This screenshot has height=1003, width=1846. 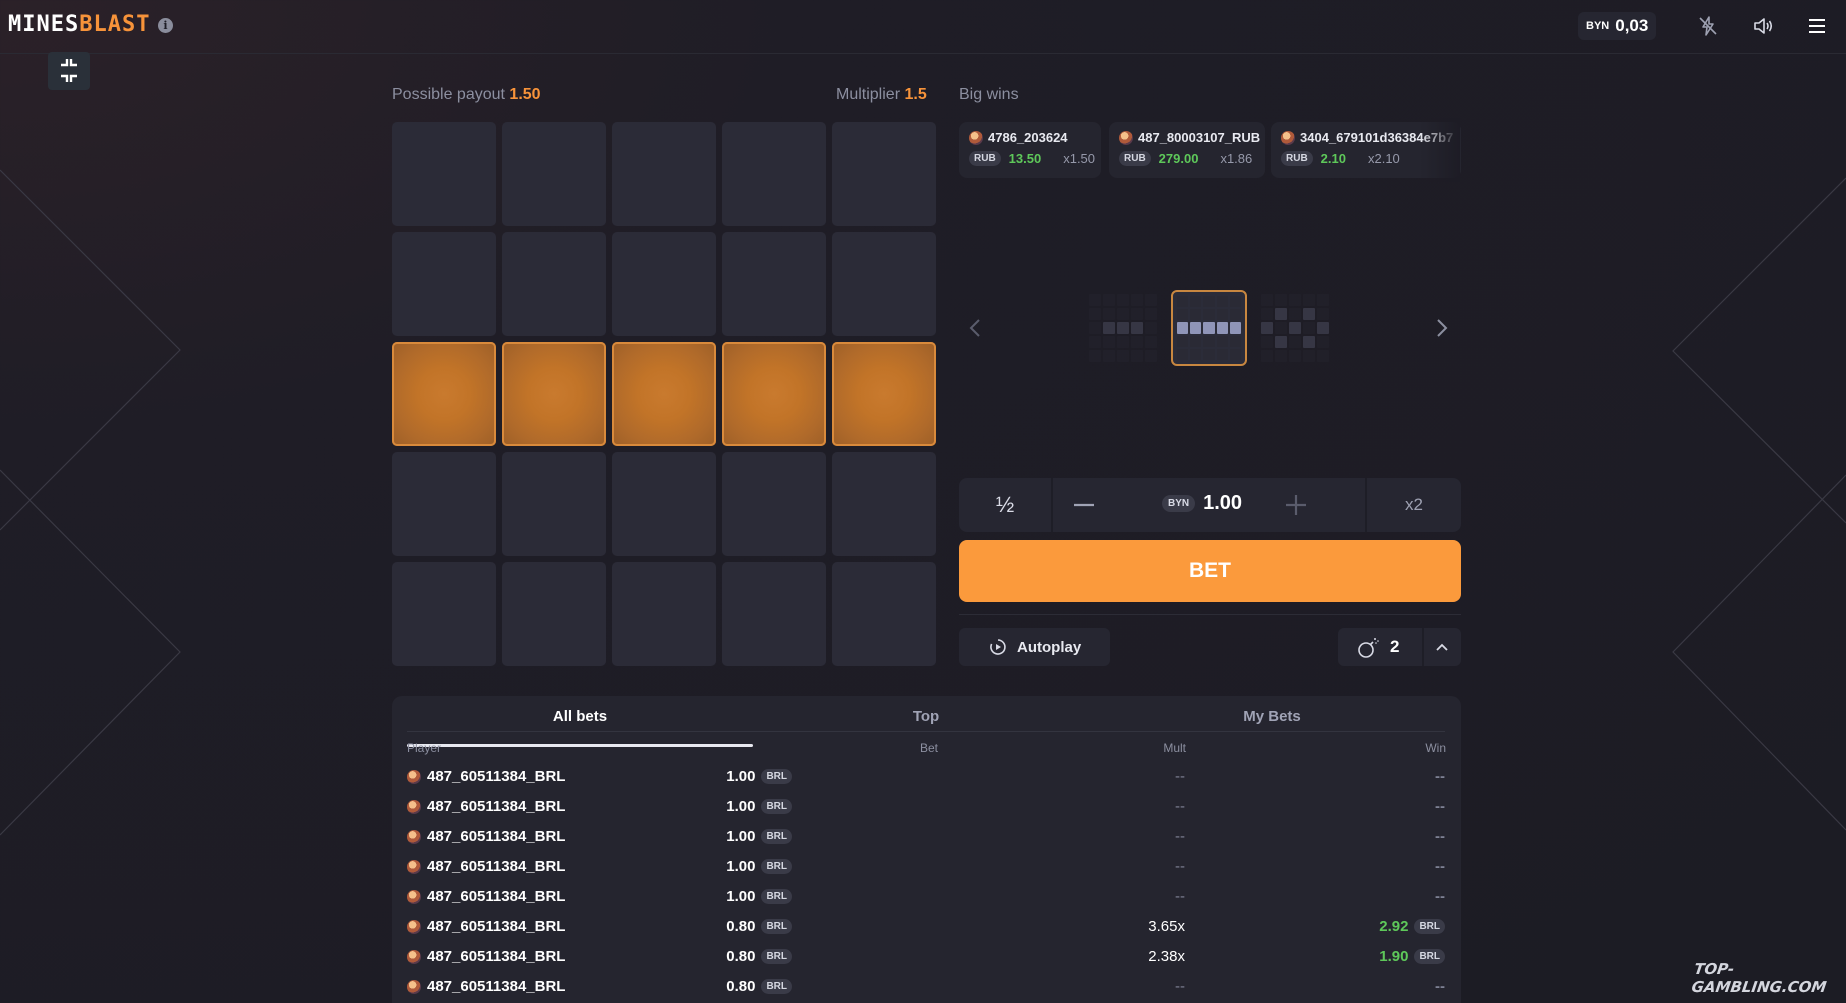 I want to click on multiplier: Multiplier 1.5, so click(x=881, y=94).